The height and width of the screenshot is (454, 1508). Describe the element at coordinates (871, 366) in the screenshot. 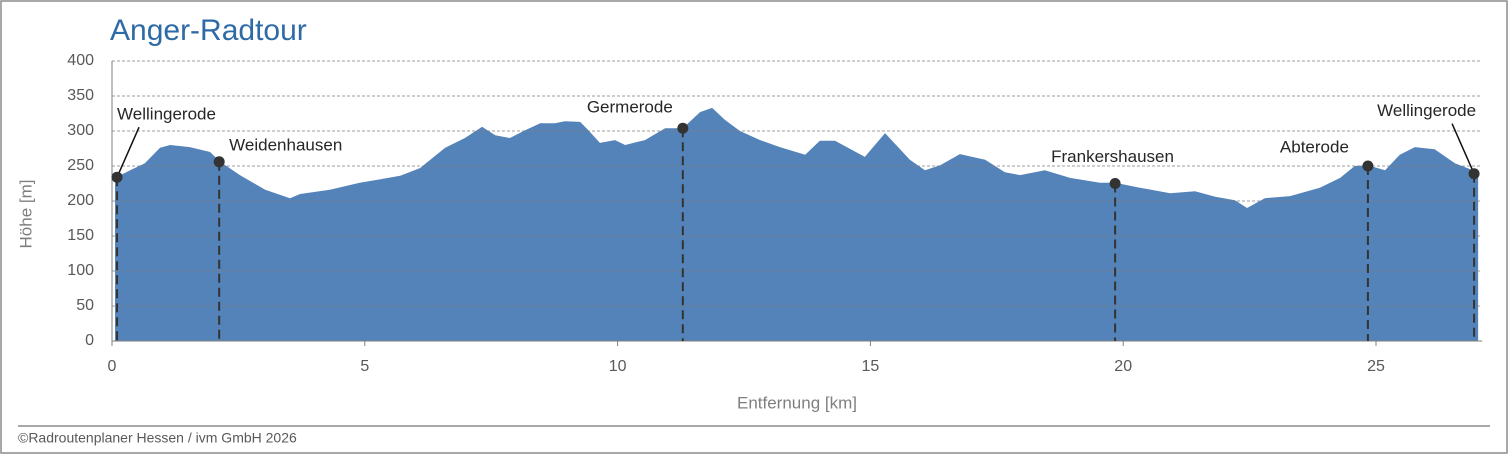

I see `x-tick-label: 15` at that location.